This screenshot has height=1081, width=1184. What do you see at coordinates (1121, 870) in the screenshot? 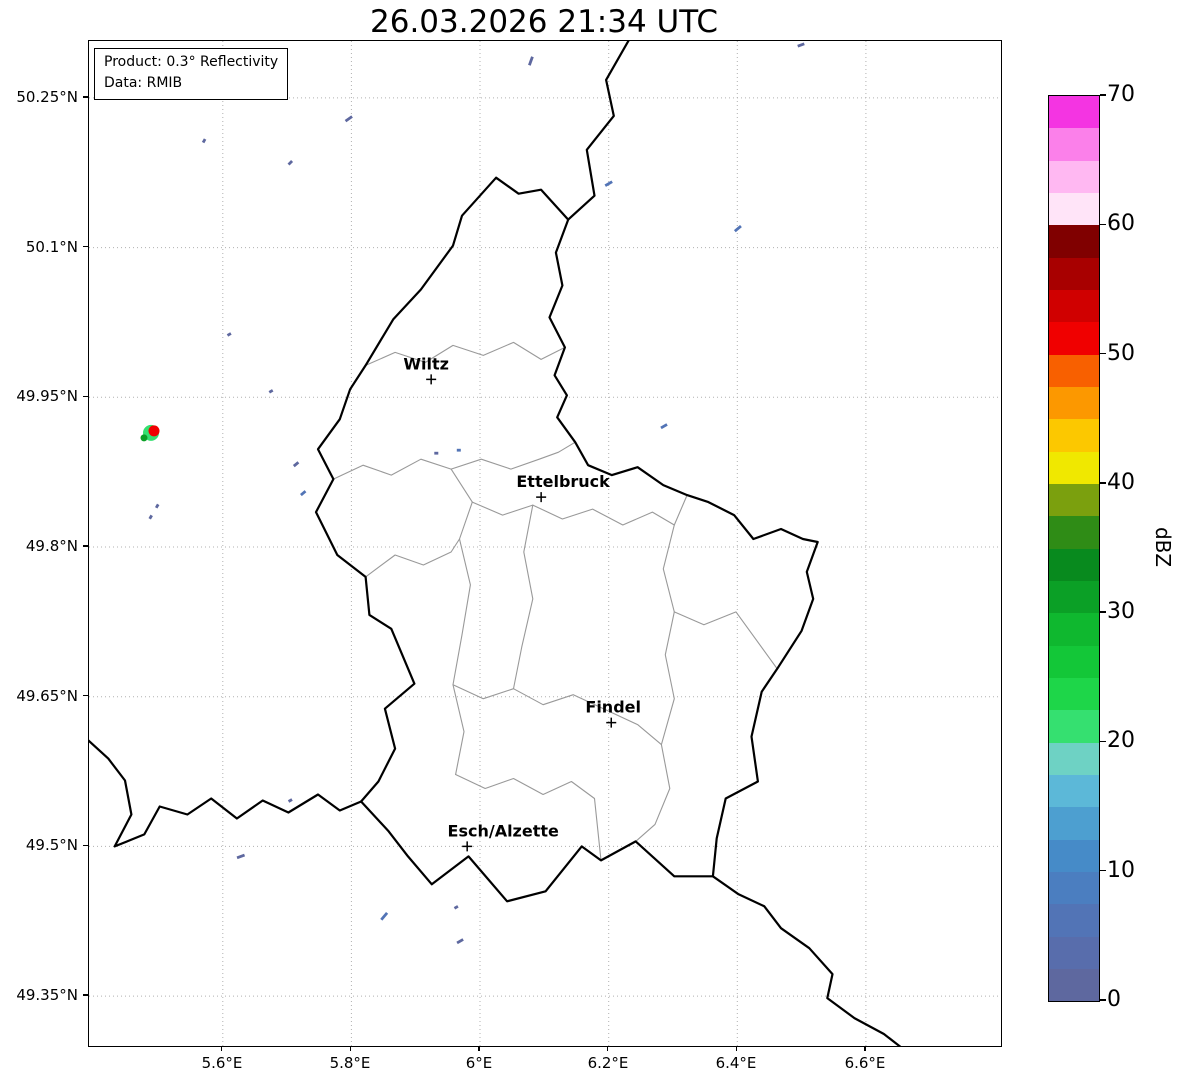
I see `colorbar-tick-label: 10` at bounding box center [1121, 870].